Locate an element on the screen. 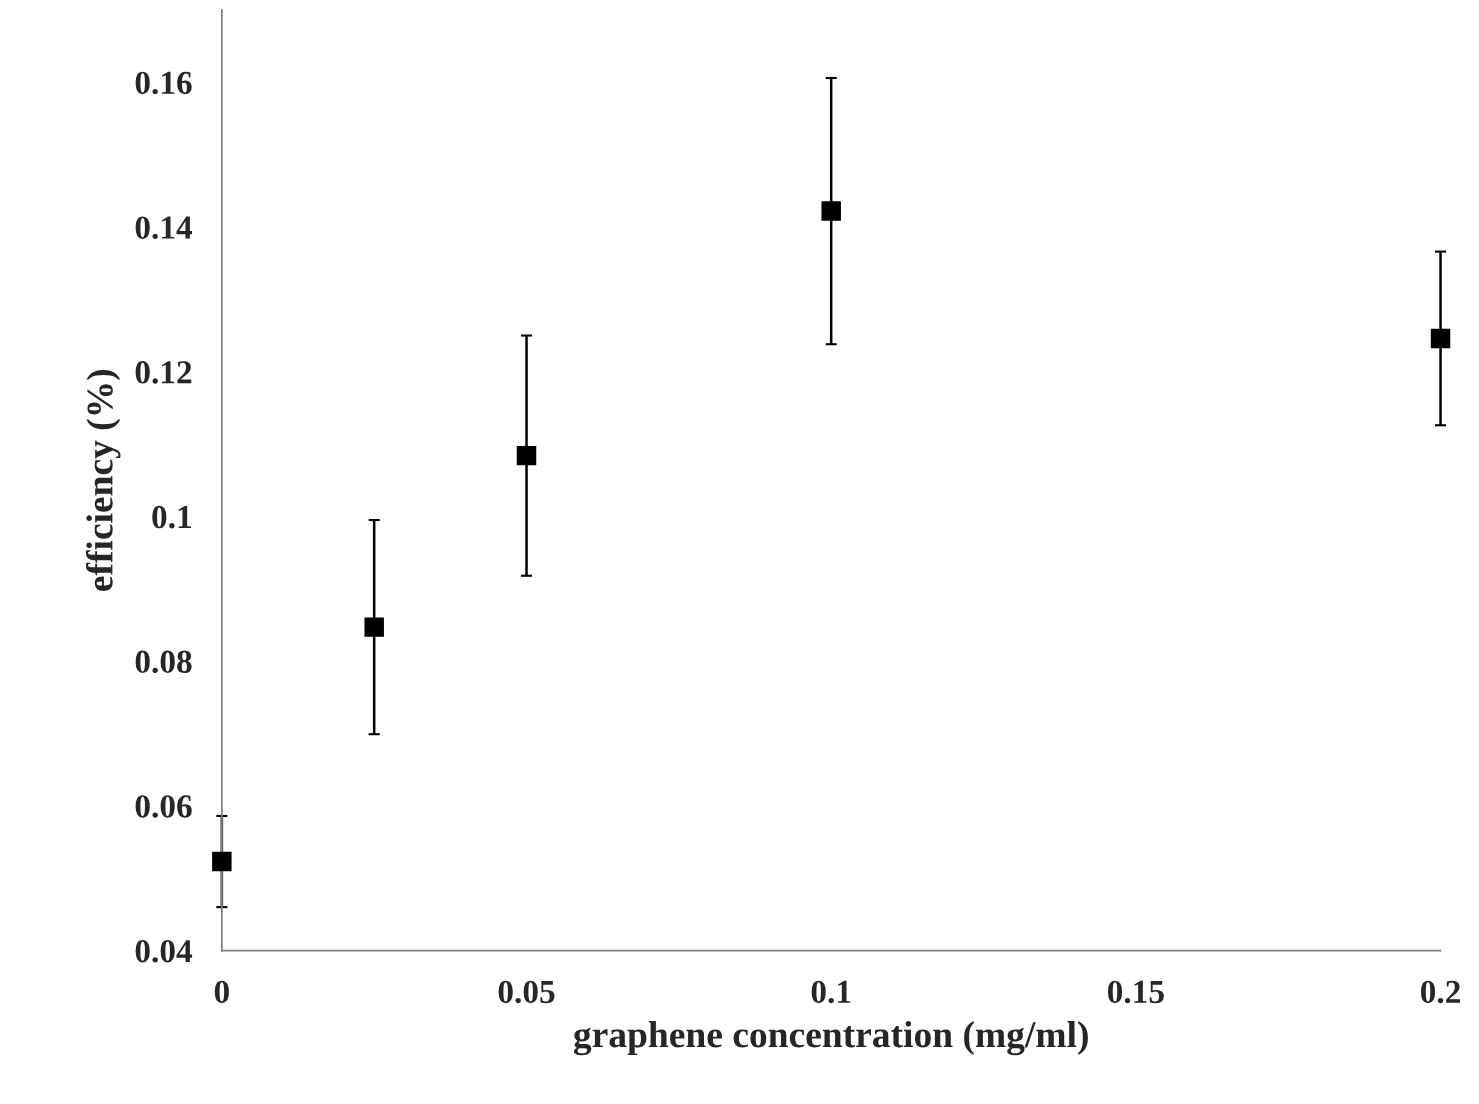  y-tick-label: 0.16 is located at coordinates (163, 83).